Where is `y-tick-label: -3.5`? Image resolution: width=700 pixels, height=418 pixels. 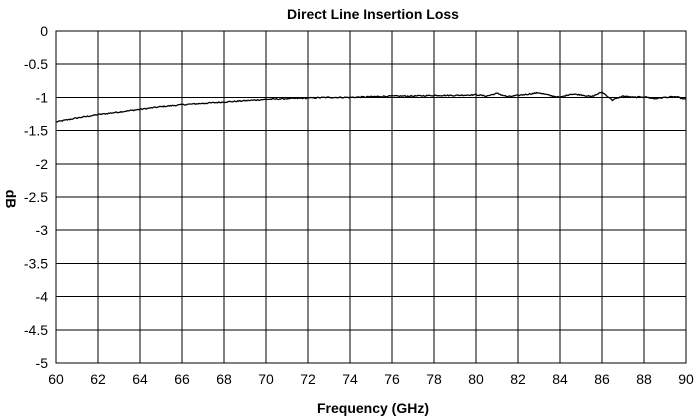 y-tick-label: -3.5 is located at coordinates (36, 263).